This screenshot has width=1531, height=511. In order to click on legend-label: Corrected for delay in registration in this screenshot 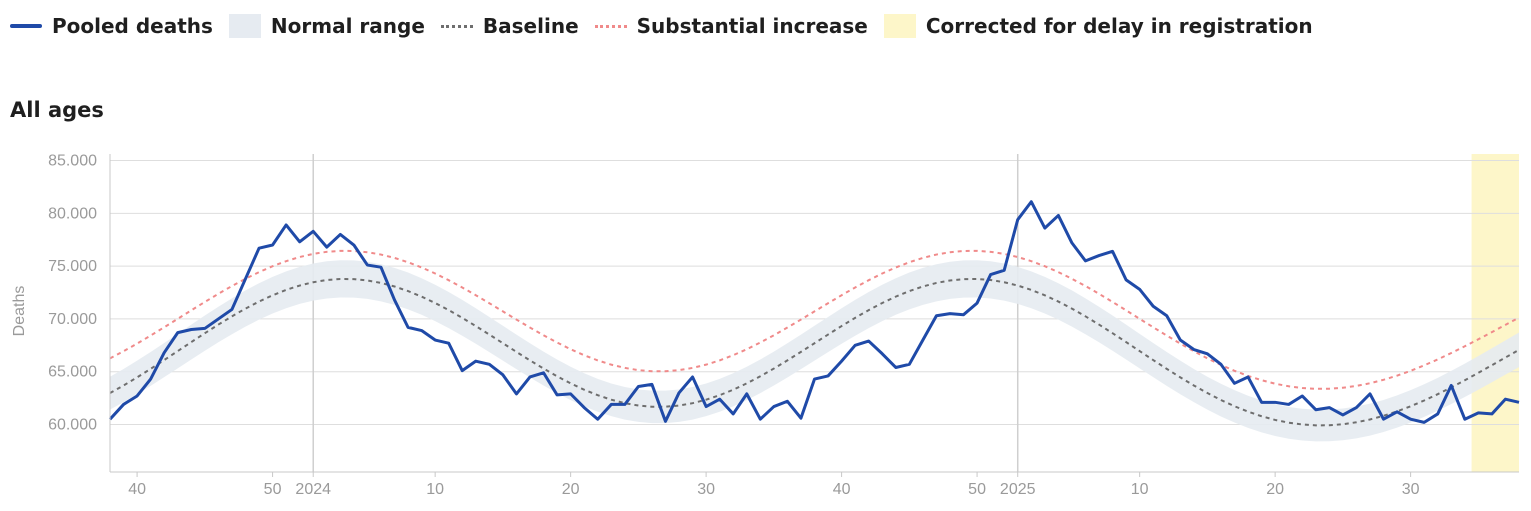, I will do `click(1119, 26)`.